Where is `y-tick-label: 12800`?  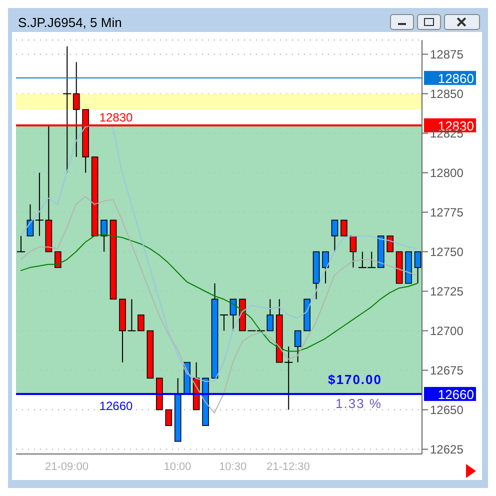 y-tick-label: 12800 is located at coordinates (447, 173).